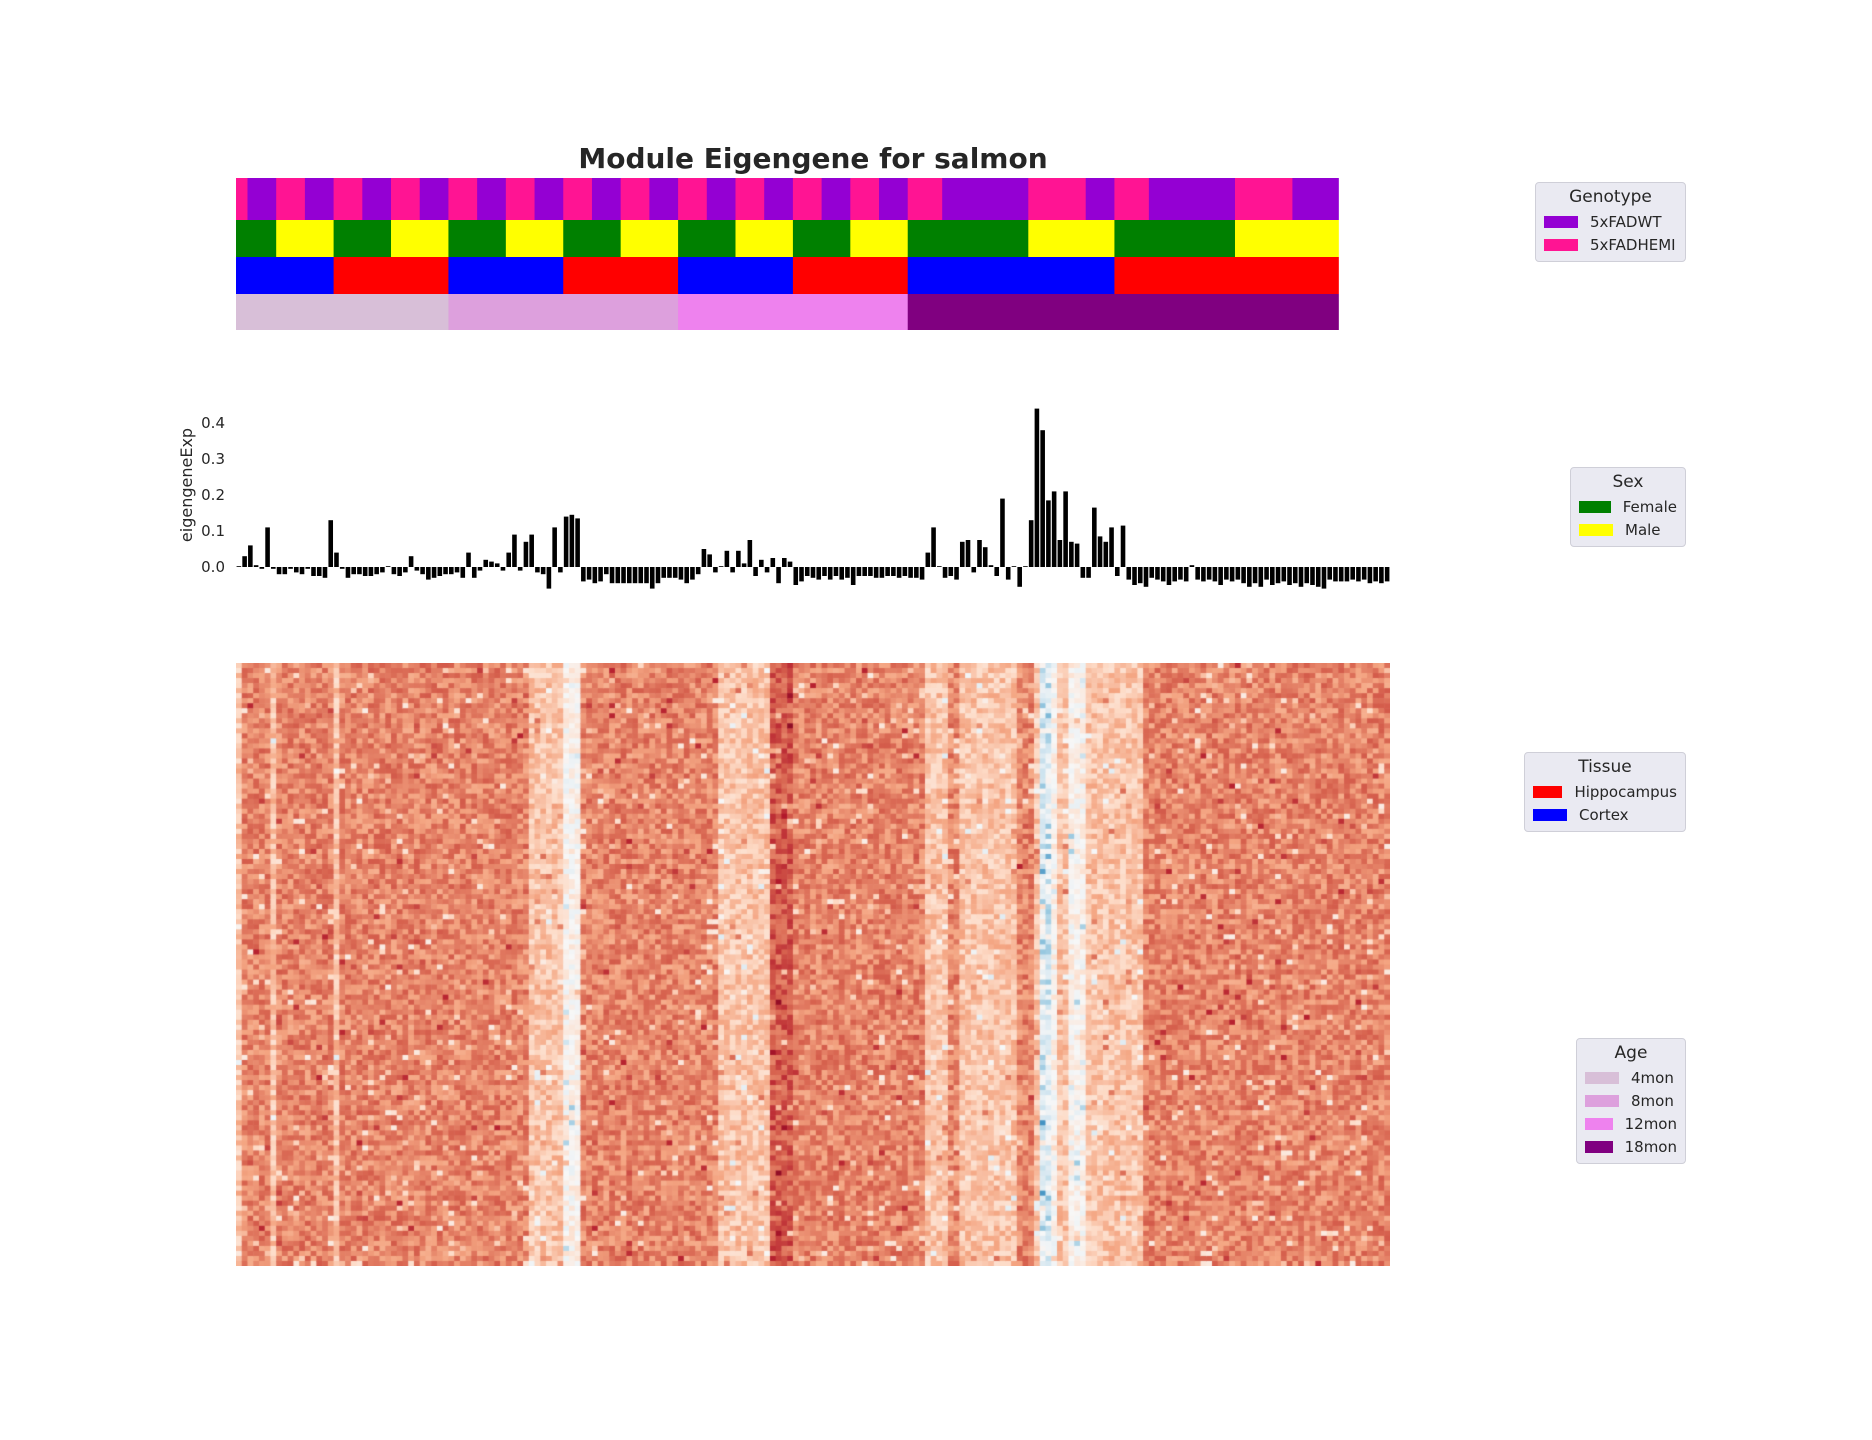  What do you see at coordinates (213, 423) in the screenshot?
I see `y-tick-label: 0.4` at bounding box center [213, 423].